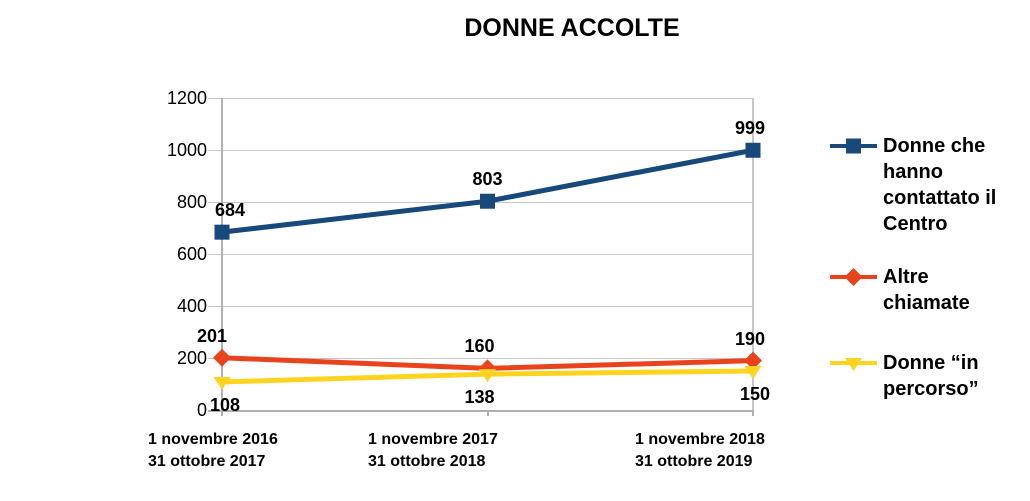 The image size is (1030, 501). Describe the element at coordinates (191, 358) in the screenshot. I see `y-axis-tick-label: 200` at that location.